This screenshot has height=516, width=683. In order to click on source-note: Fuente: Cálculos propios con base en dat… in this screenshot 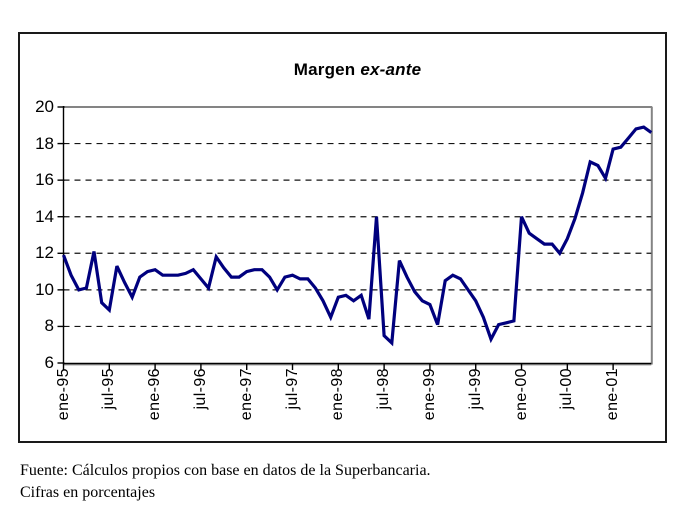, I will do `click(225, 470)`.